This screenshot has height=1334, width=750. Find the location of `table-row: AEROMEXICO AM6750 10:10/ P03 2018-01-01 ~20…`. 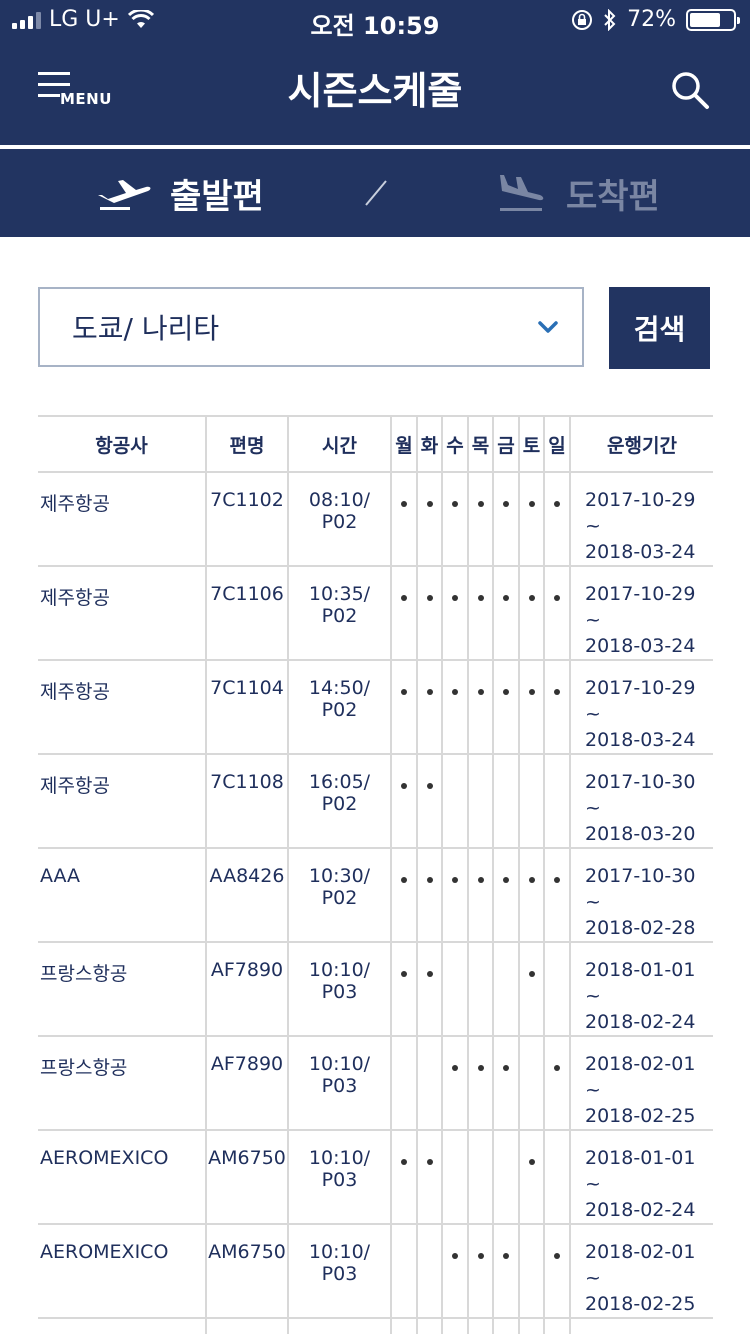

table-row: AEROMEXICO AM6750 10:10/ P03 2018-01-01 ~20… is located at coordinates (375, 1177).